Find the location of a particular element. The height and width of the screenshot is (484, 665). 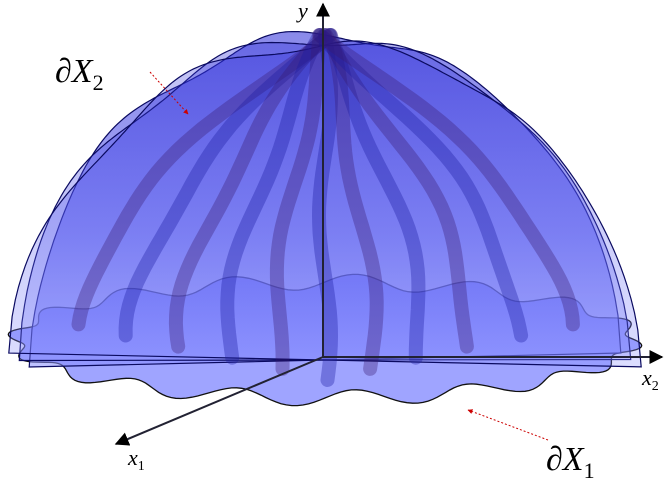

axis-label: x2 is located at coordinates (650, 379).